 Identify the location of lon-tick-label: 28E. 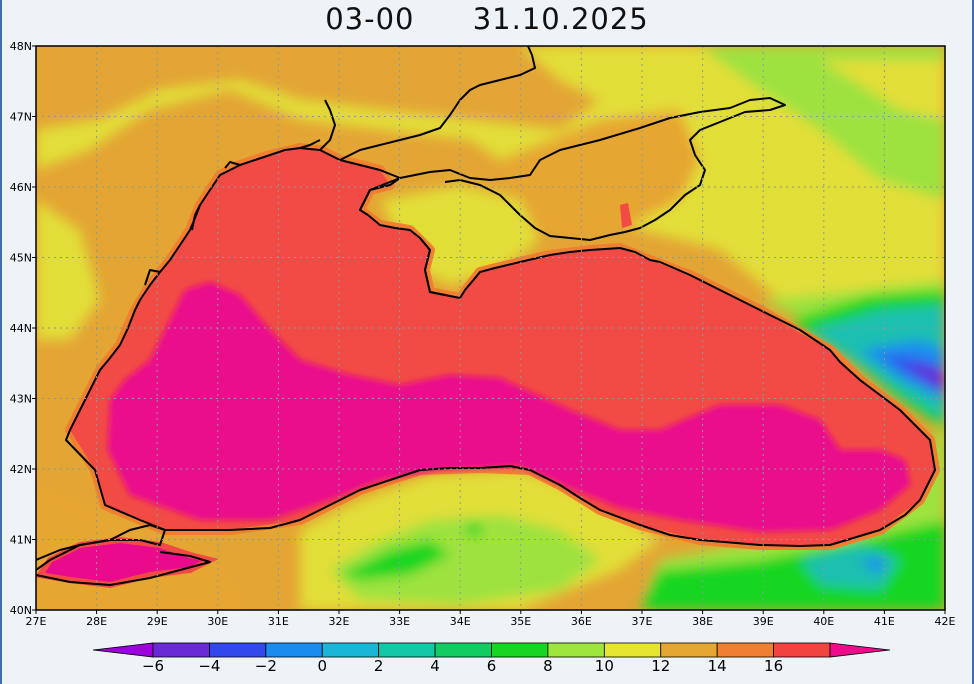
(96, 621).